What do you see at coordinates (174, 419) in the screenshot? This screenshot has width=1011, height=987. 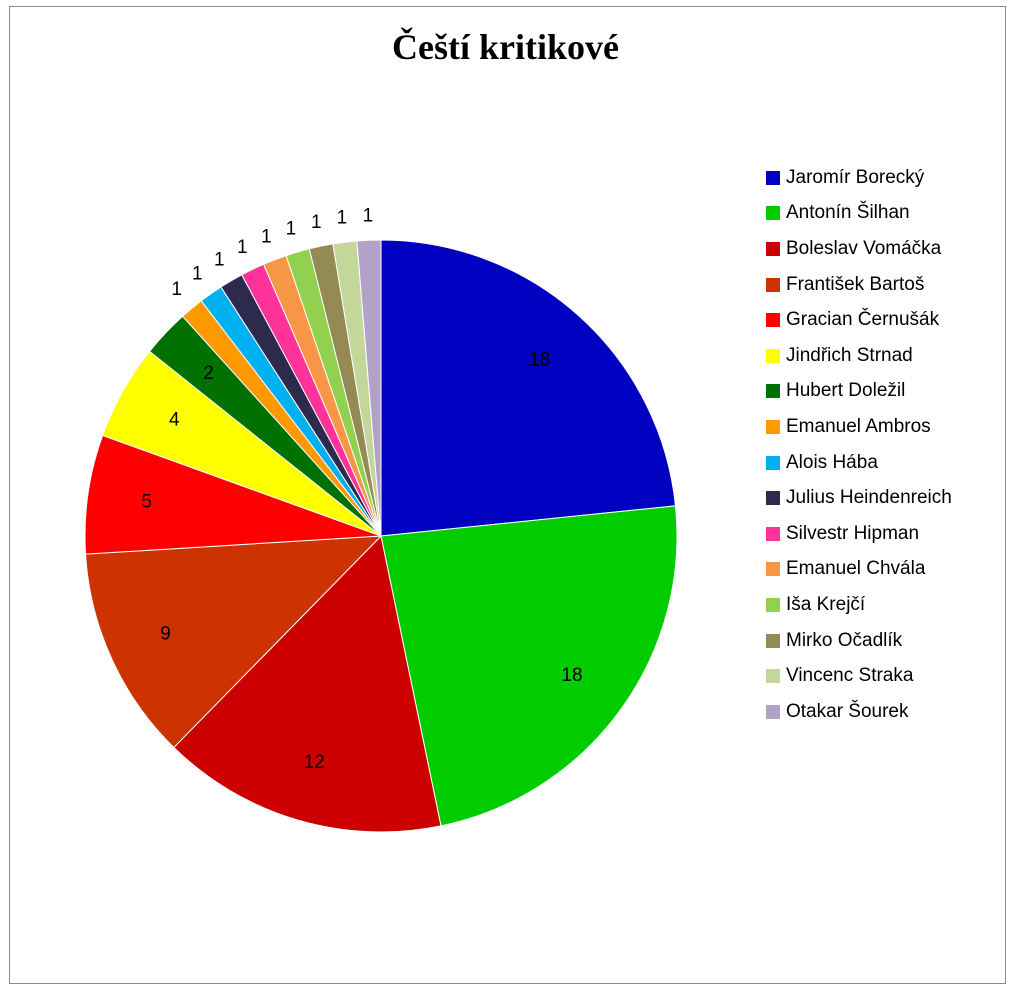 I see `slice-value-label: 4` at bounding box center [174, 419].